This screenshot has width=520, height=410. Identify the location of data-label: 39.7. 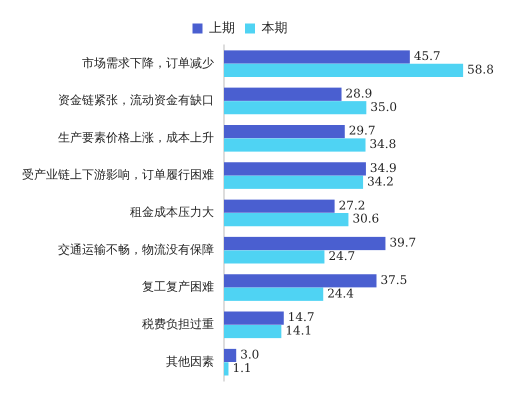
(402, 243).